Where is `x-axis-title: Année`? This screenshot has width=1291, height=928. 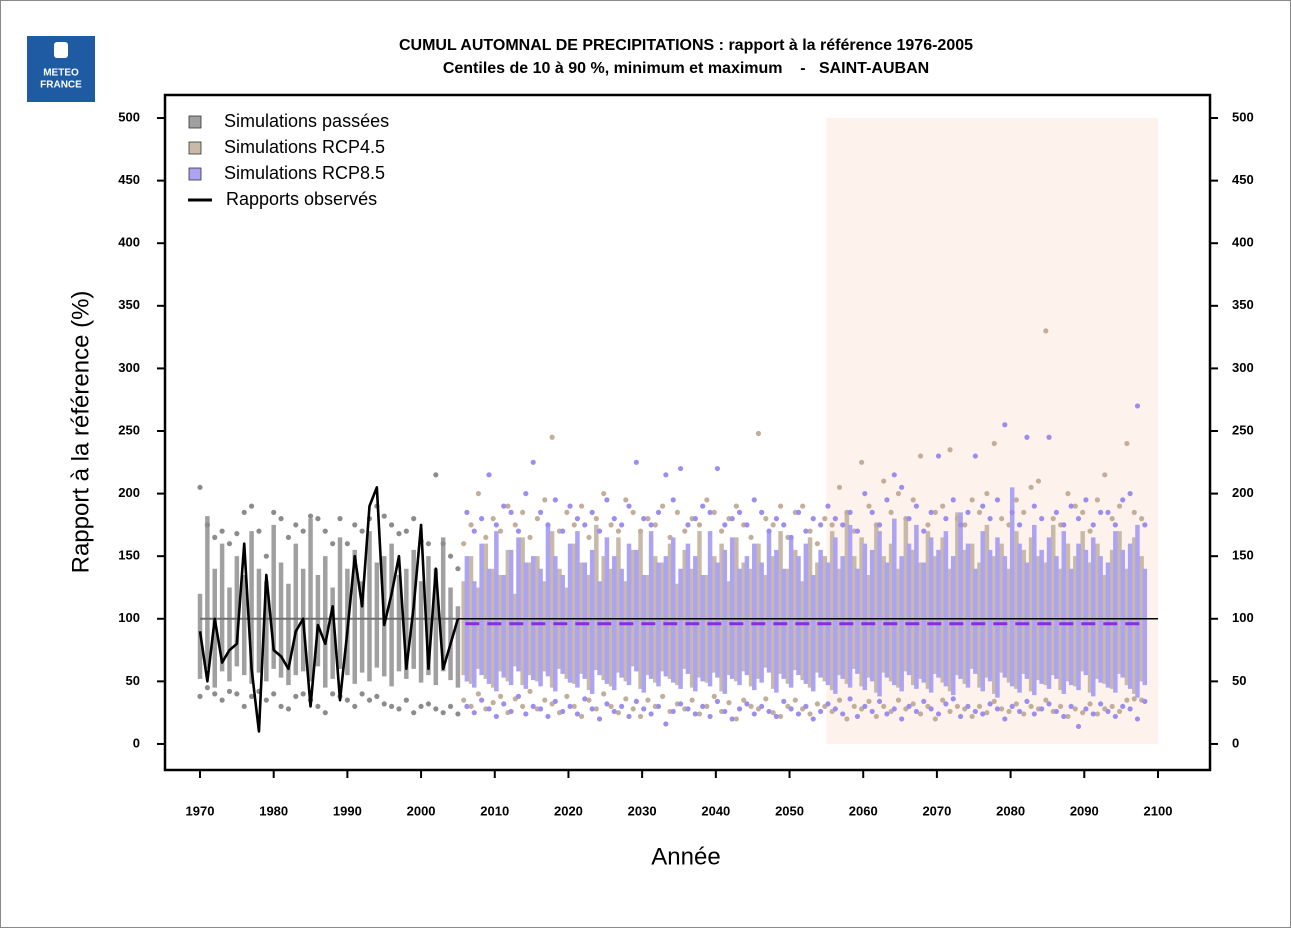
x-axis-title: Année is located at coordinates (685, 856).